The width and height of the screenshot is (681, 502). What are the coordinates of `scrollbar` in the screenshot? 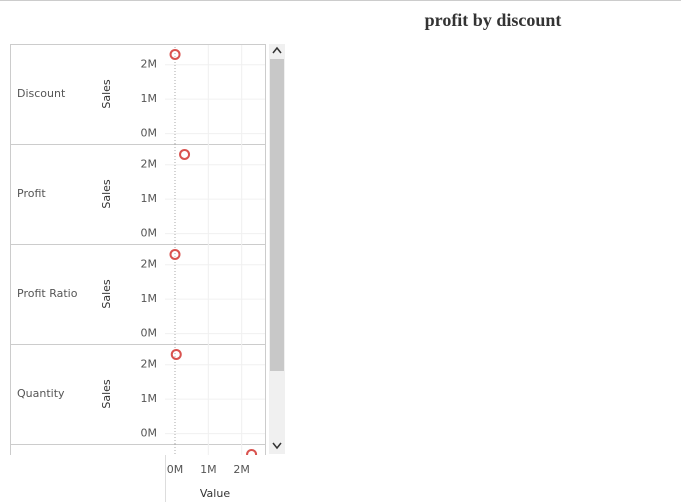 It's located at (277, 249).